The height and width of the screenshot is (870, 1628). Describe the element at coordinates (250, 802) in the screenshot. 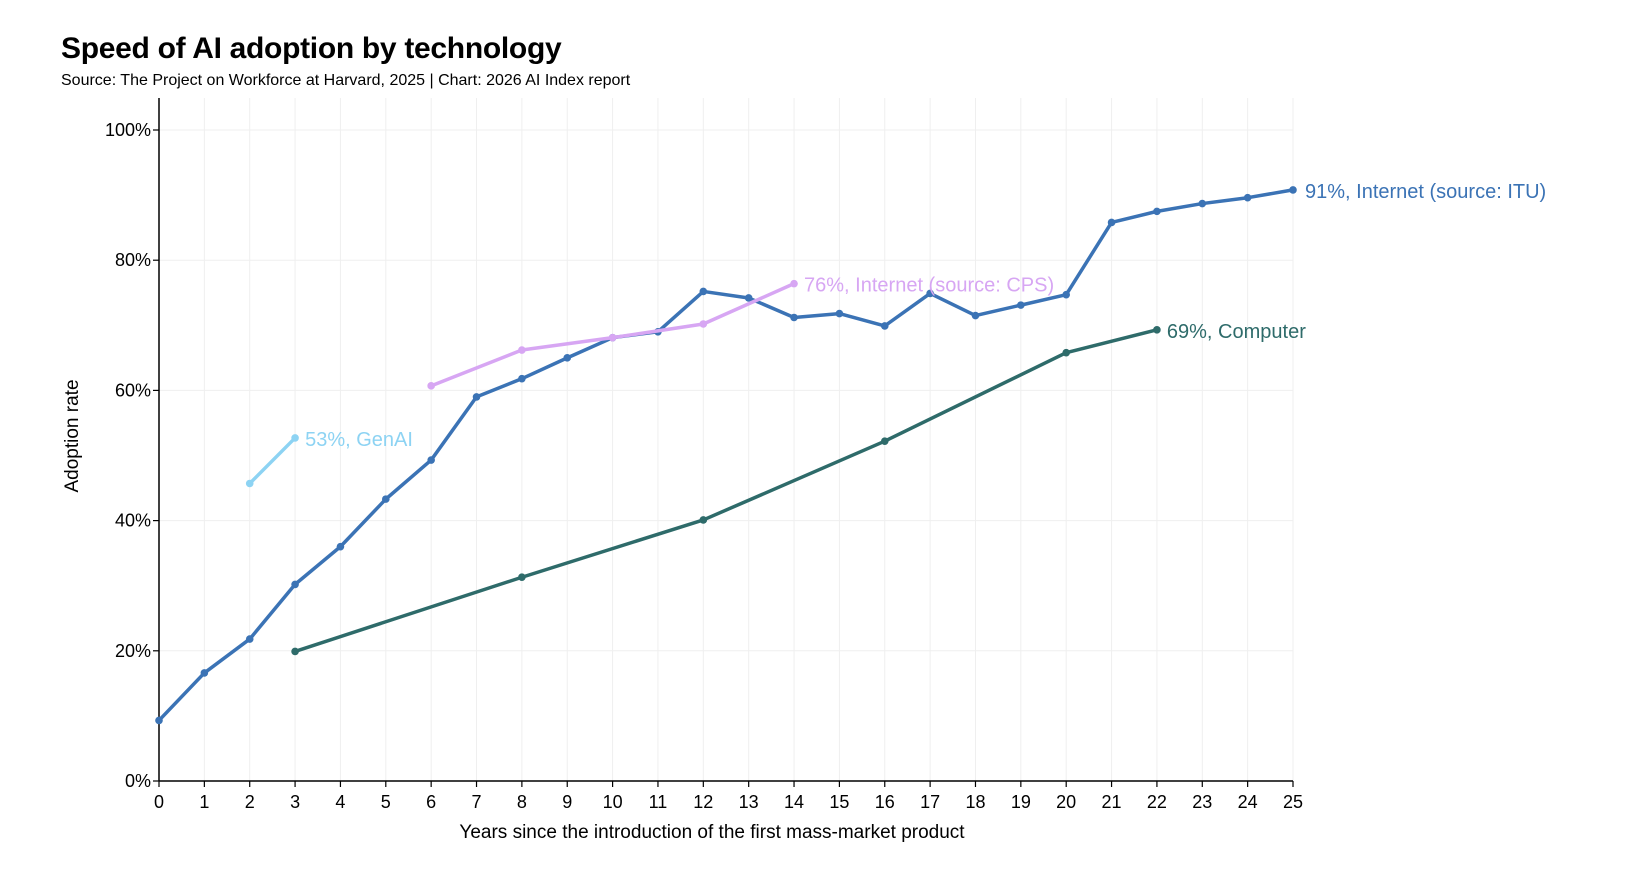

I see `x-tick-label: 2` at that location.